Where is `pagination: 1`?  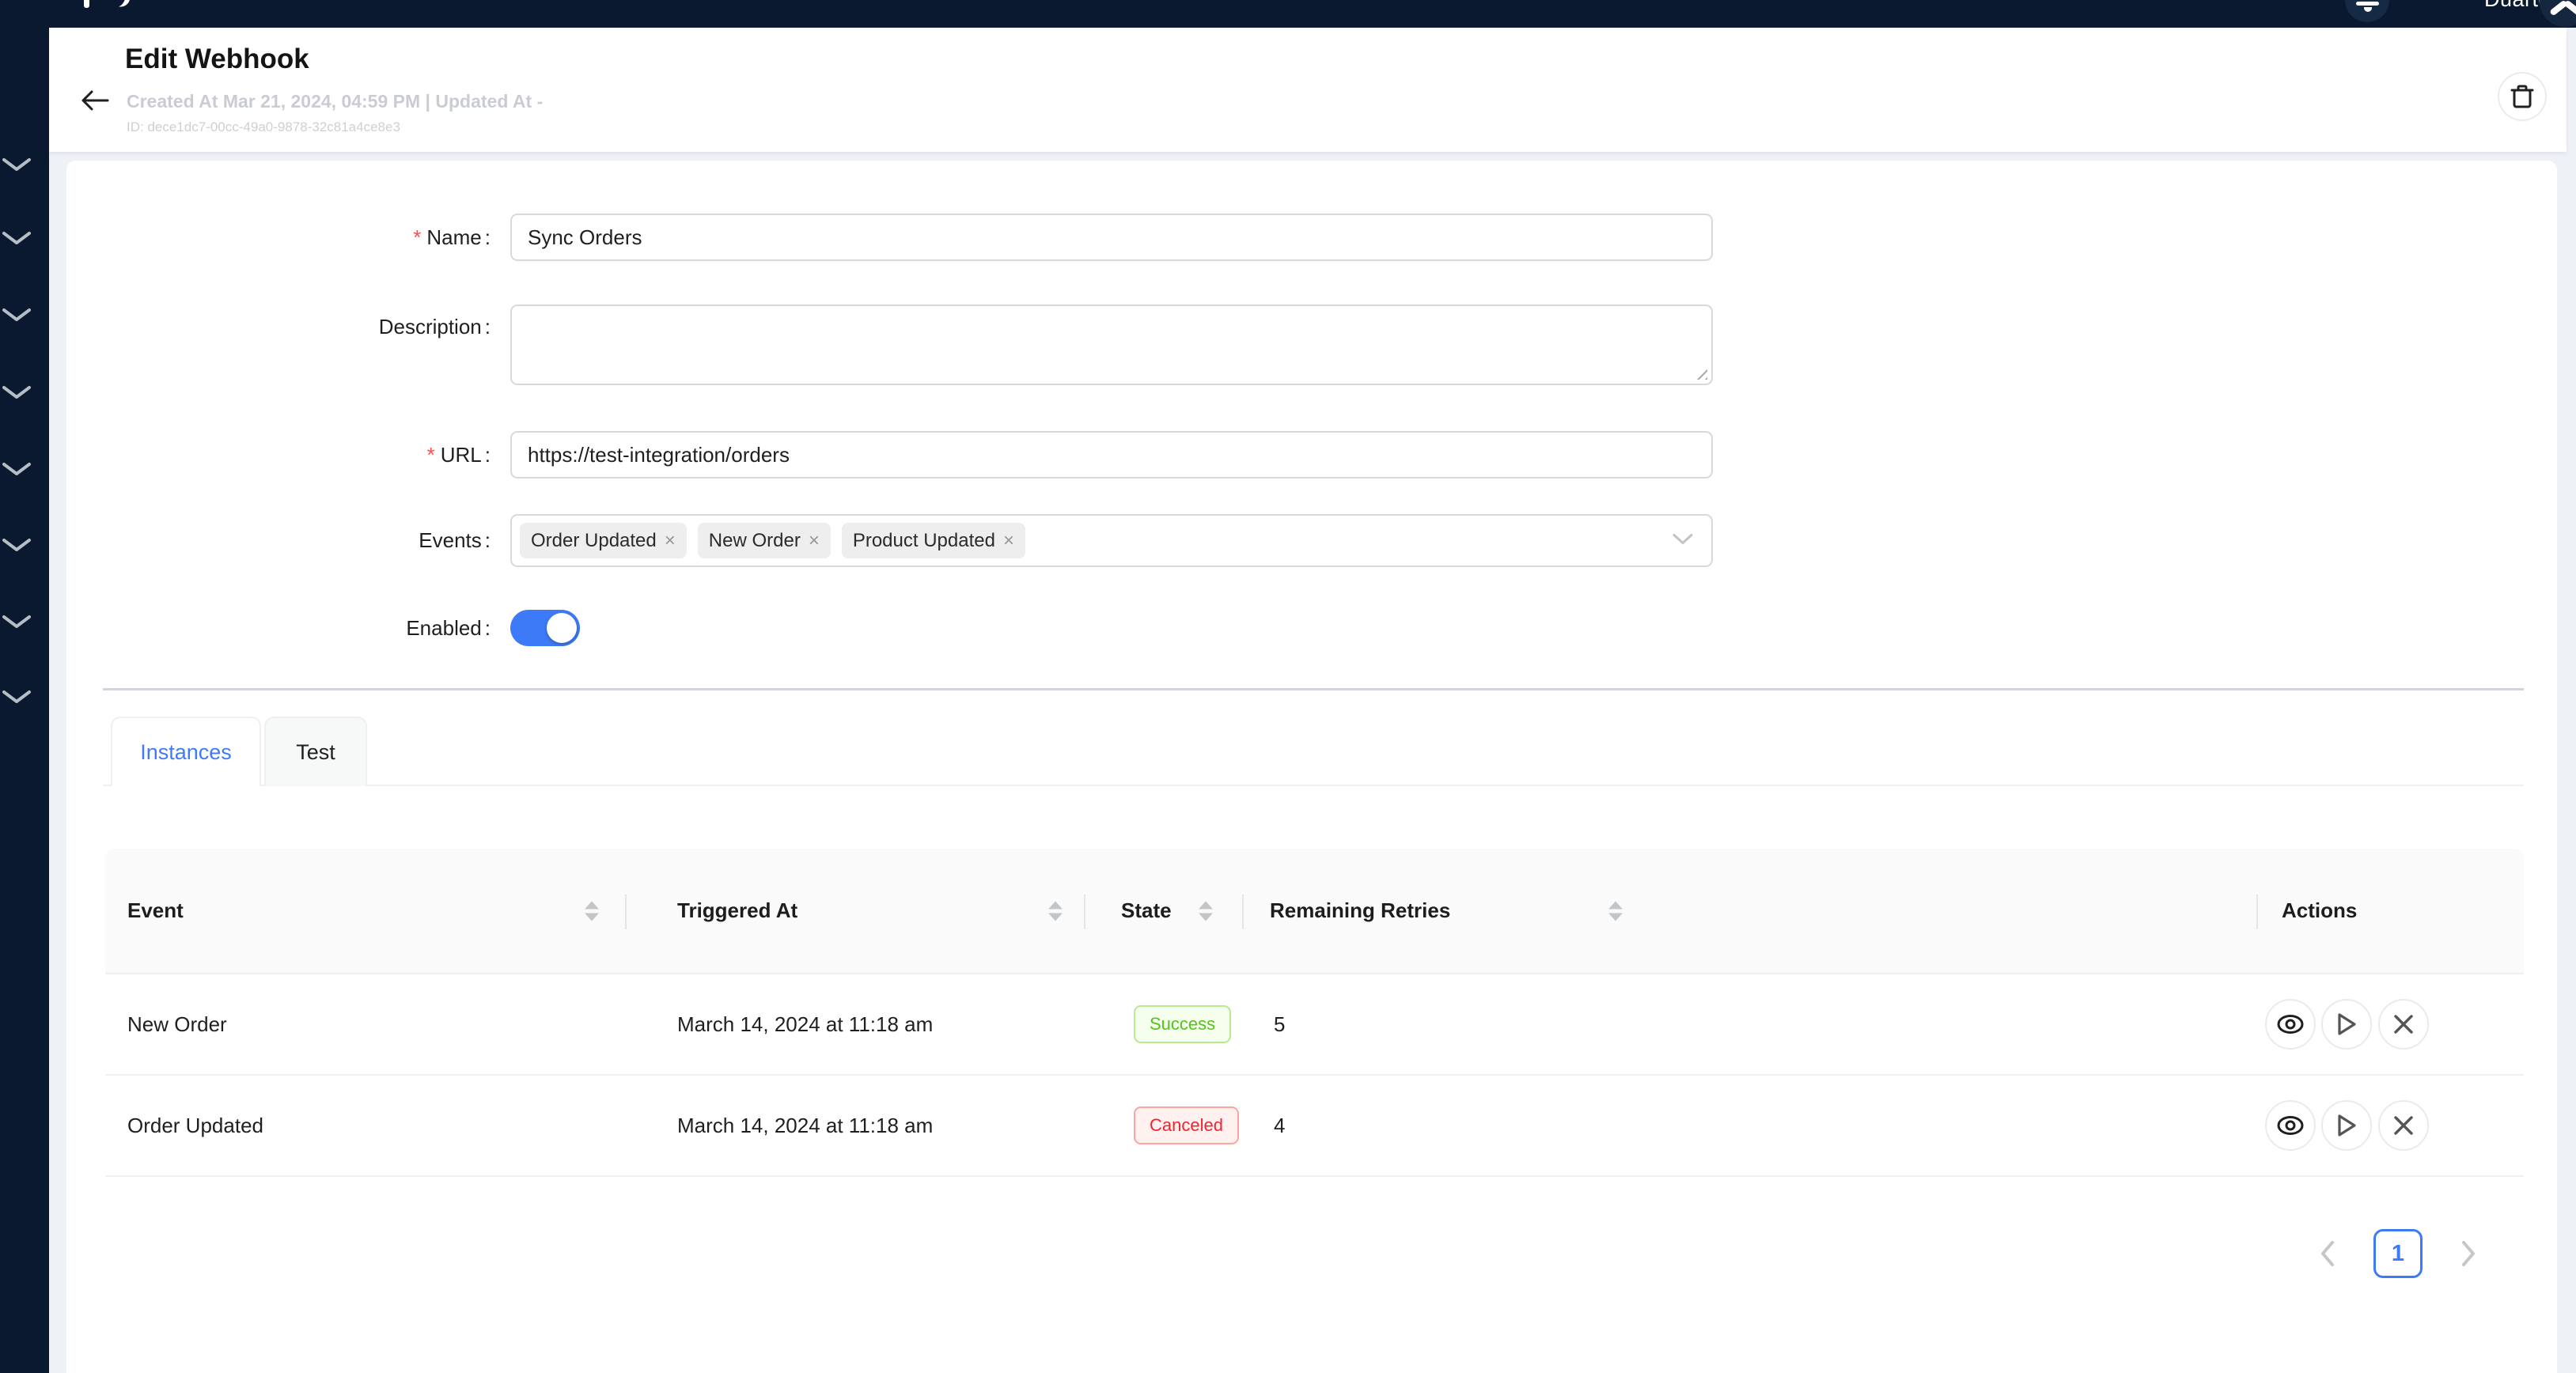 pagination: 1 is located at coordinates (2398, 1253).